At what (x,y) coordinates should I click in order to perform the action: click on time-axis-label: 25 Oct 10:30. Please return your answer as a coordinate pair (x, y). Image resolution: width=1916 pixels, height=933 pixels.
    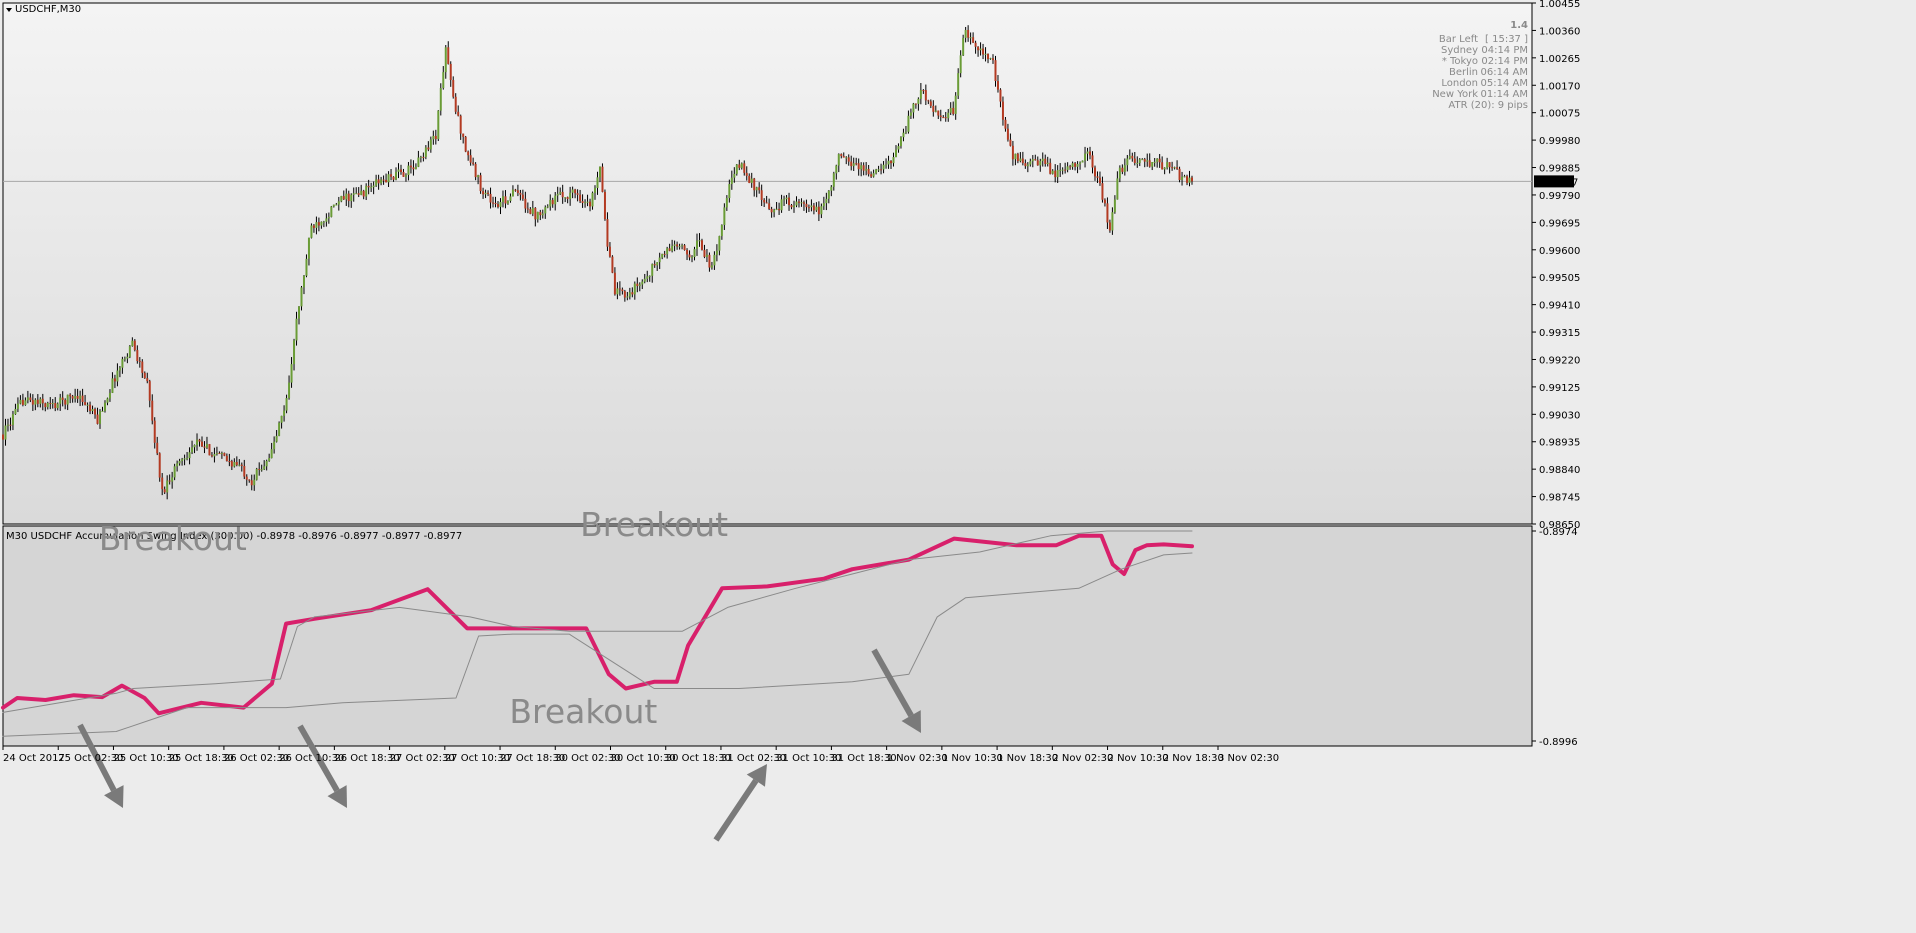
    Looking at the image, I should click on (145, 758).